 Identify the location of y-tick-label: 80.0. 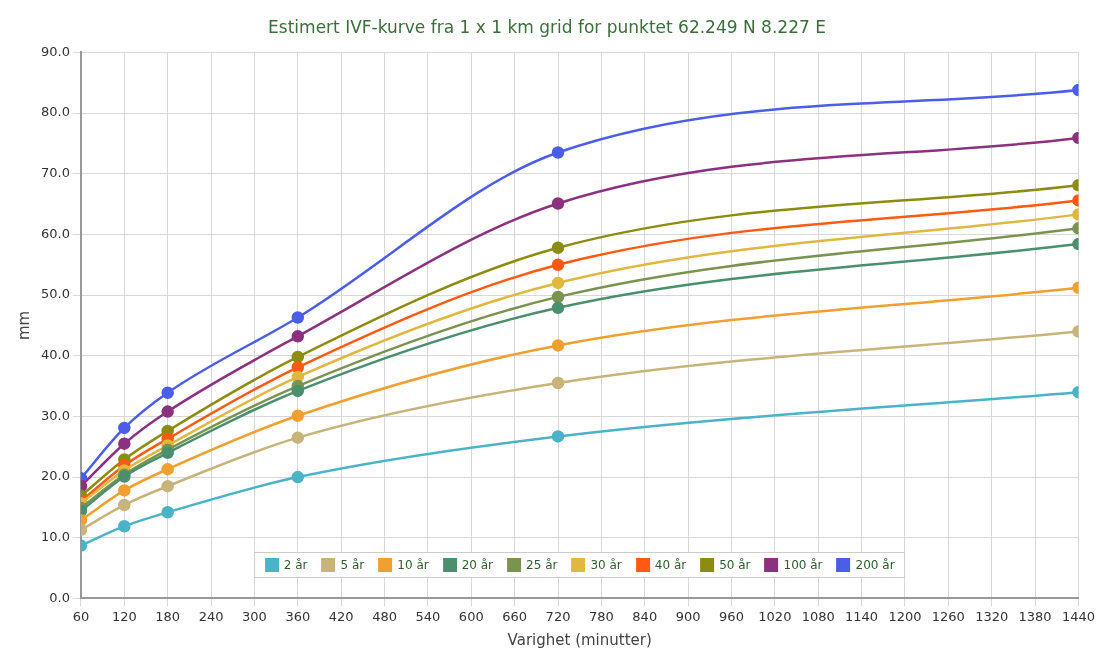
(55, 112).